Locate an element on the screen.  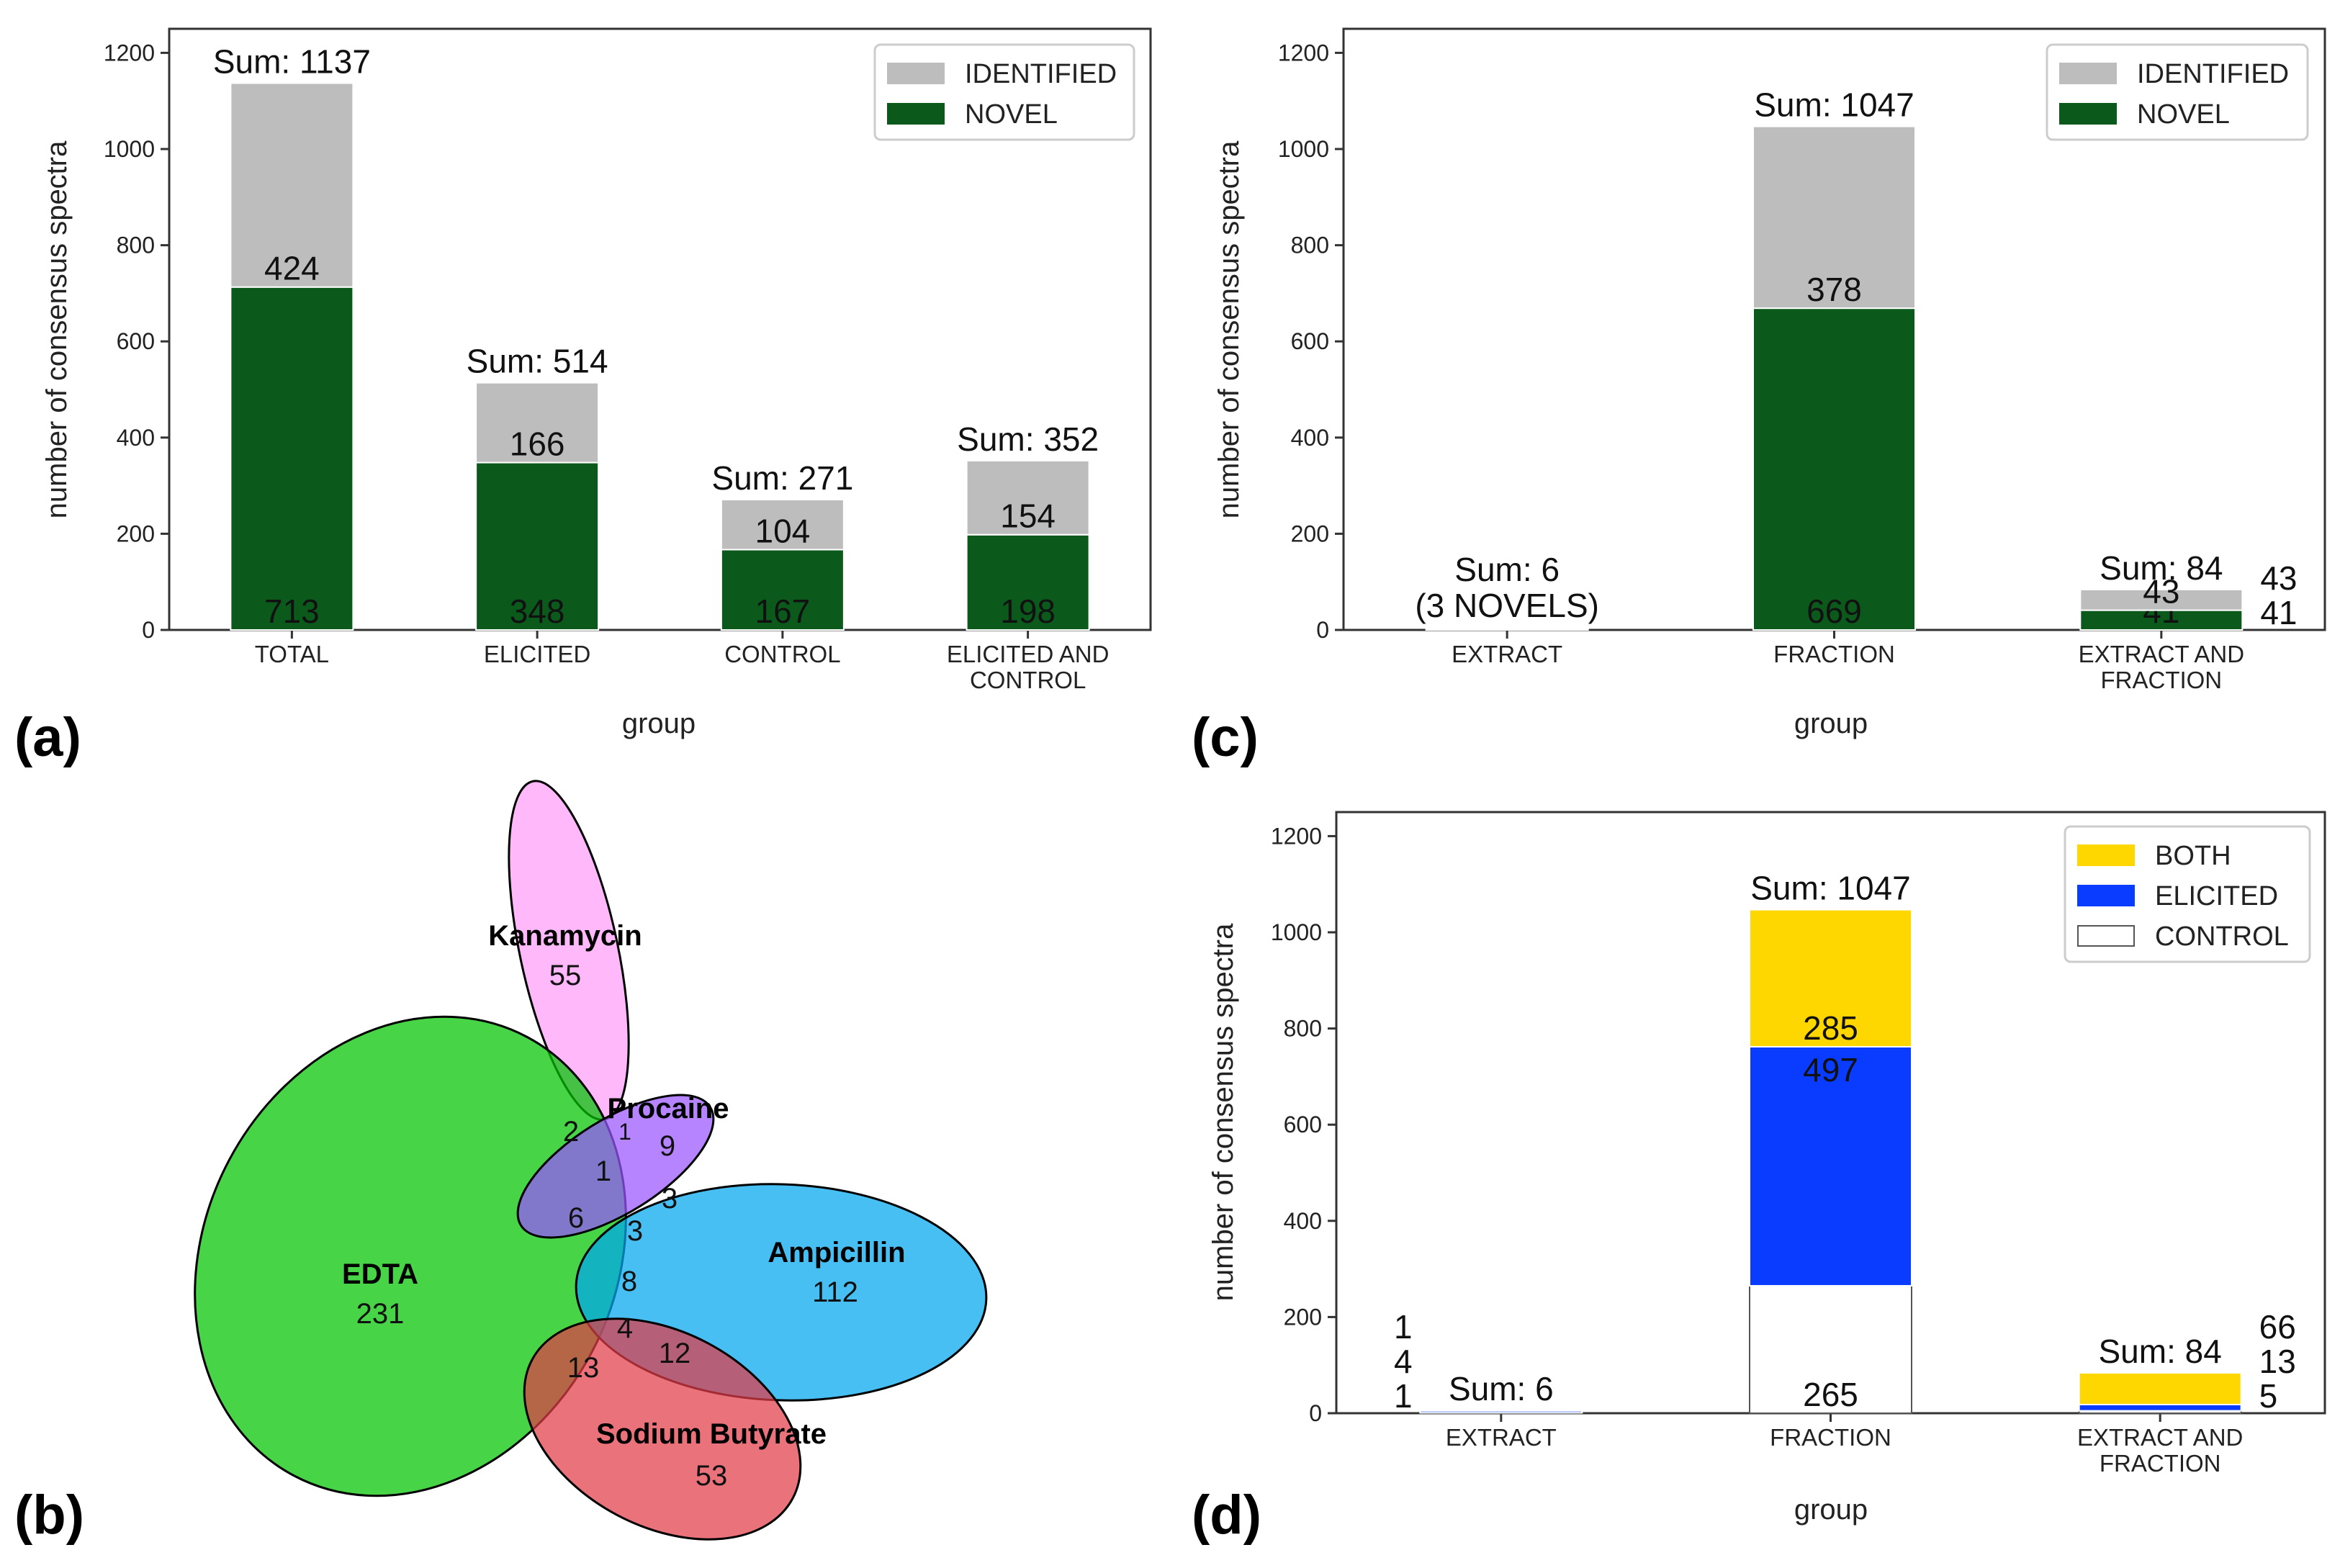
y-tick-label: 800 is located at coordinates (136, 245).